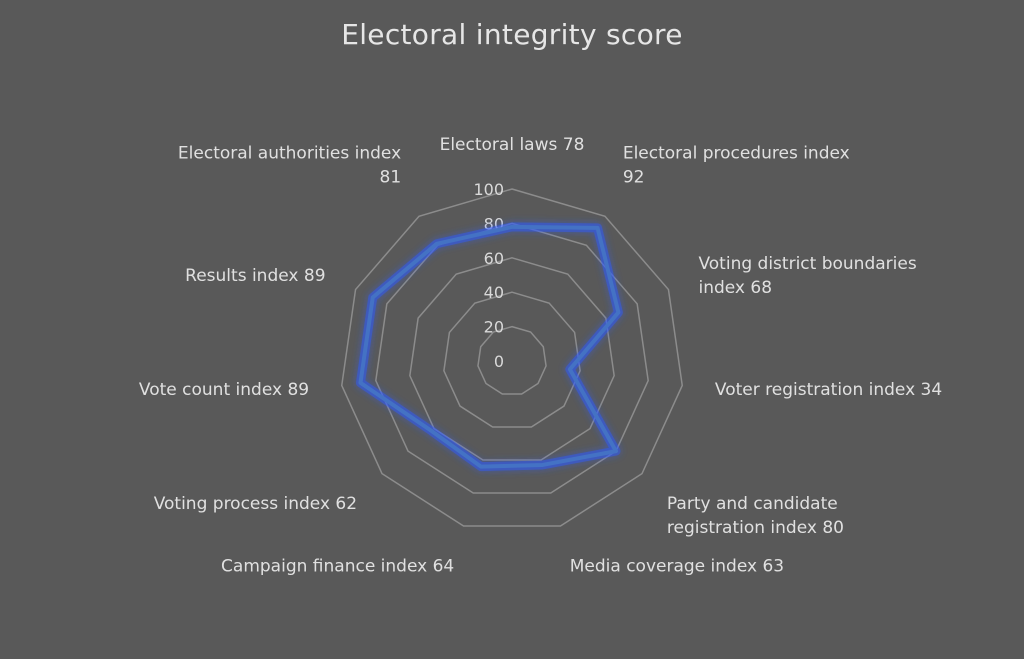 The height and width of the screenshot is (659, 1024). What do you see at coordinates (391, 178) in the screenshot?
I see `category-label-10-line-1: 81` at bounding box center [391, 178].